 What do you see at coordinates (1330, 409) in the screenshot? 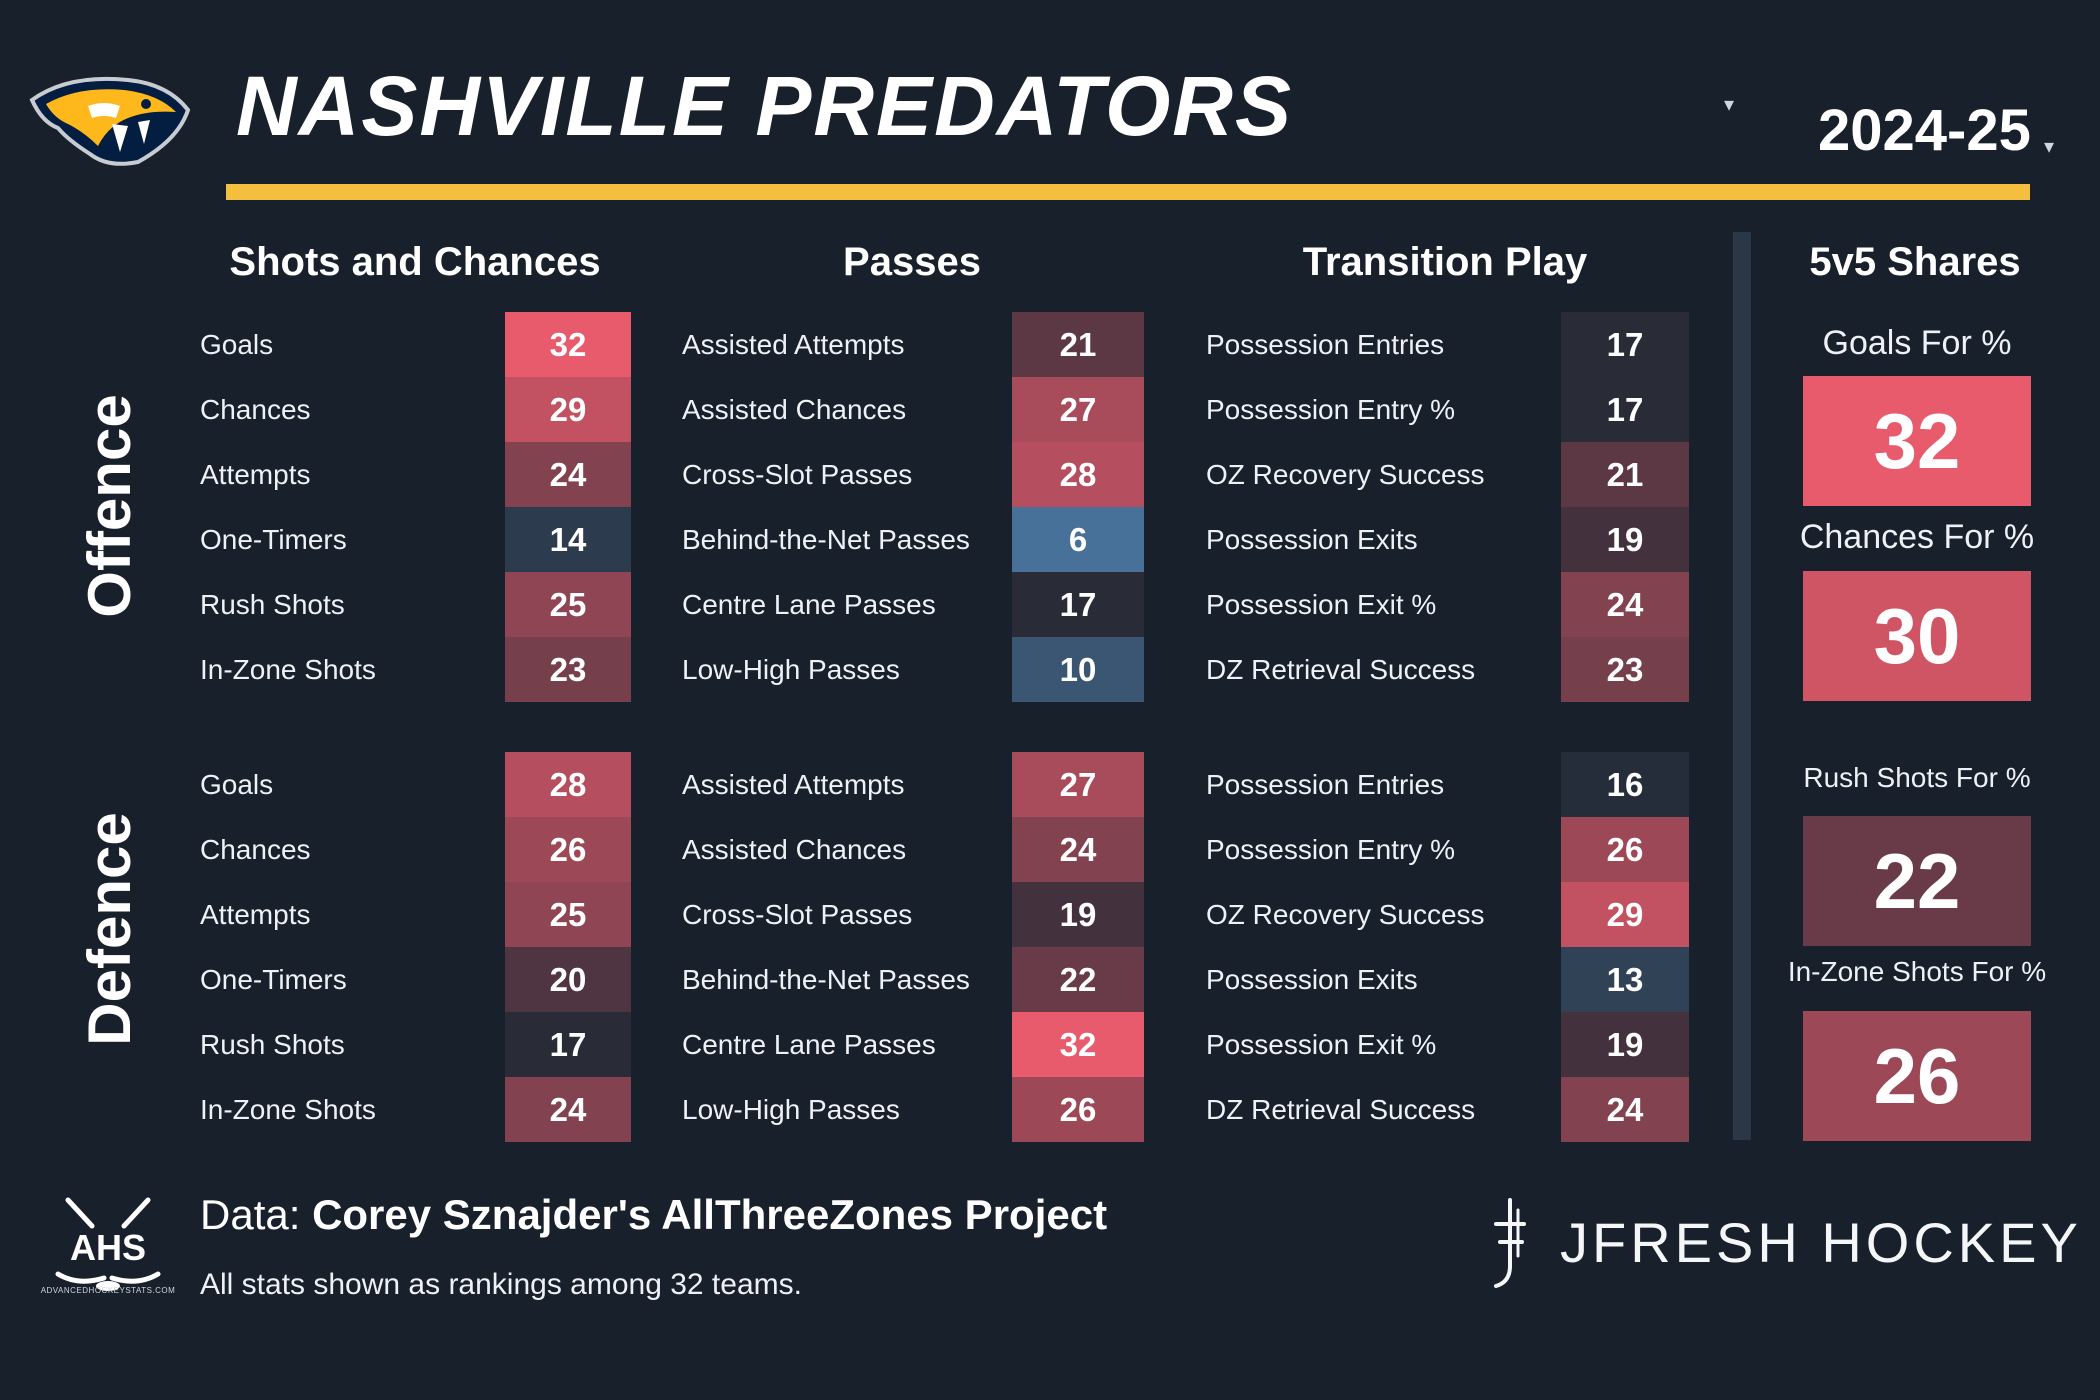
I see `offence-transition-label: Possession Entry %` at bounding box center [1330, 409].